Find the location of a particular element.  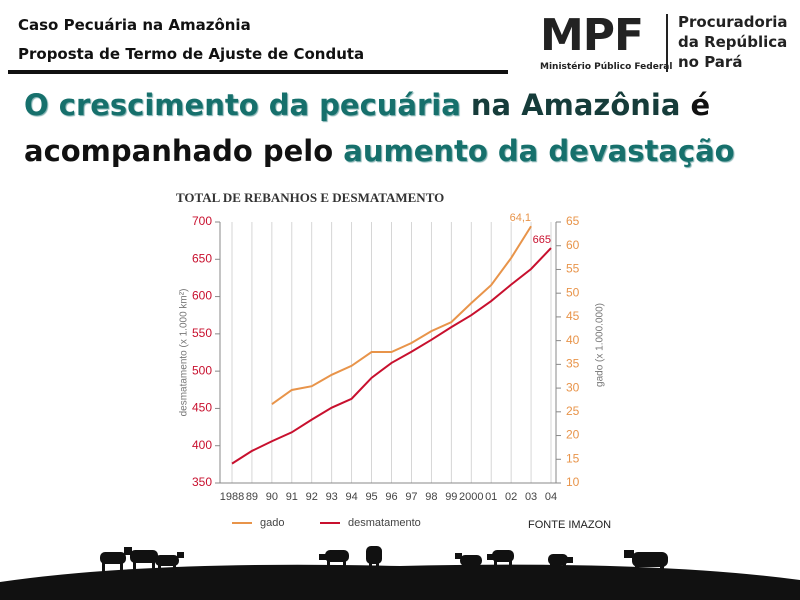

data-label: 665 is located at coordinates (542, 240).